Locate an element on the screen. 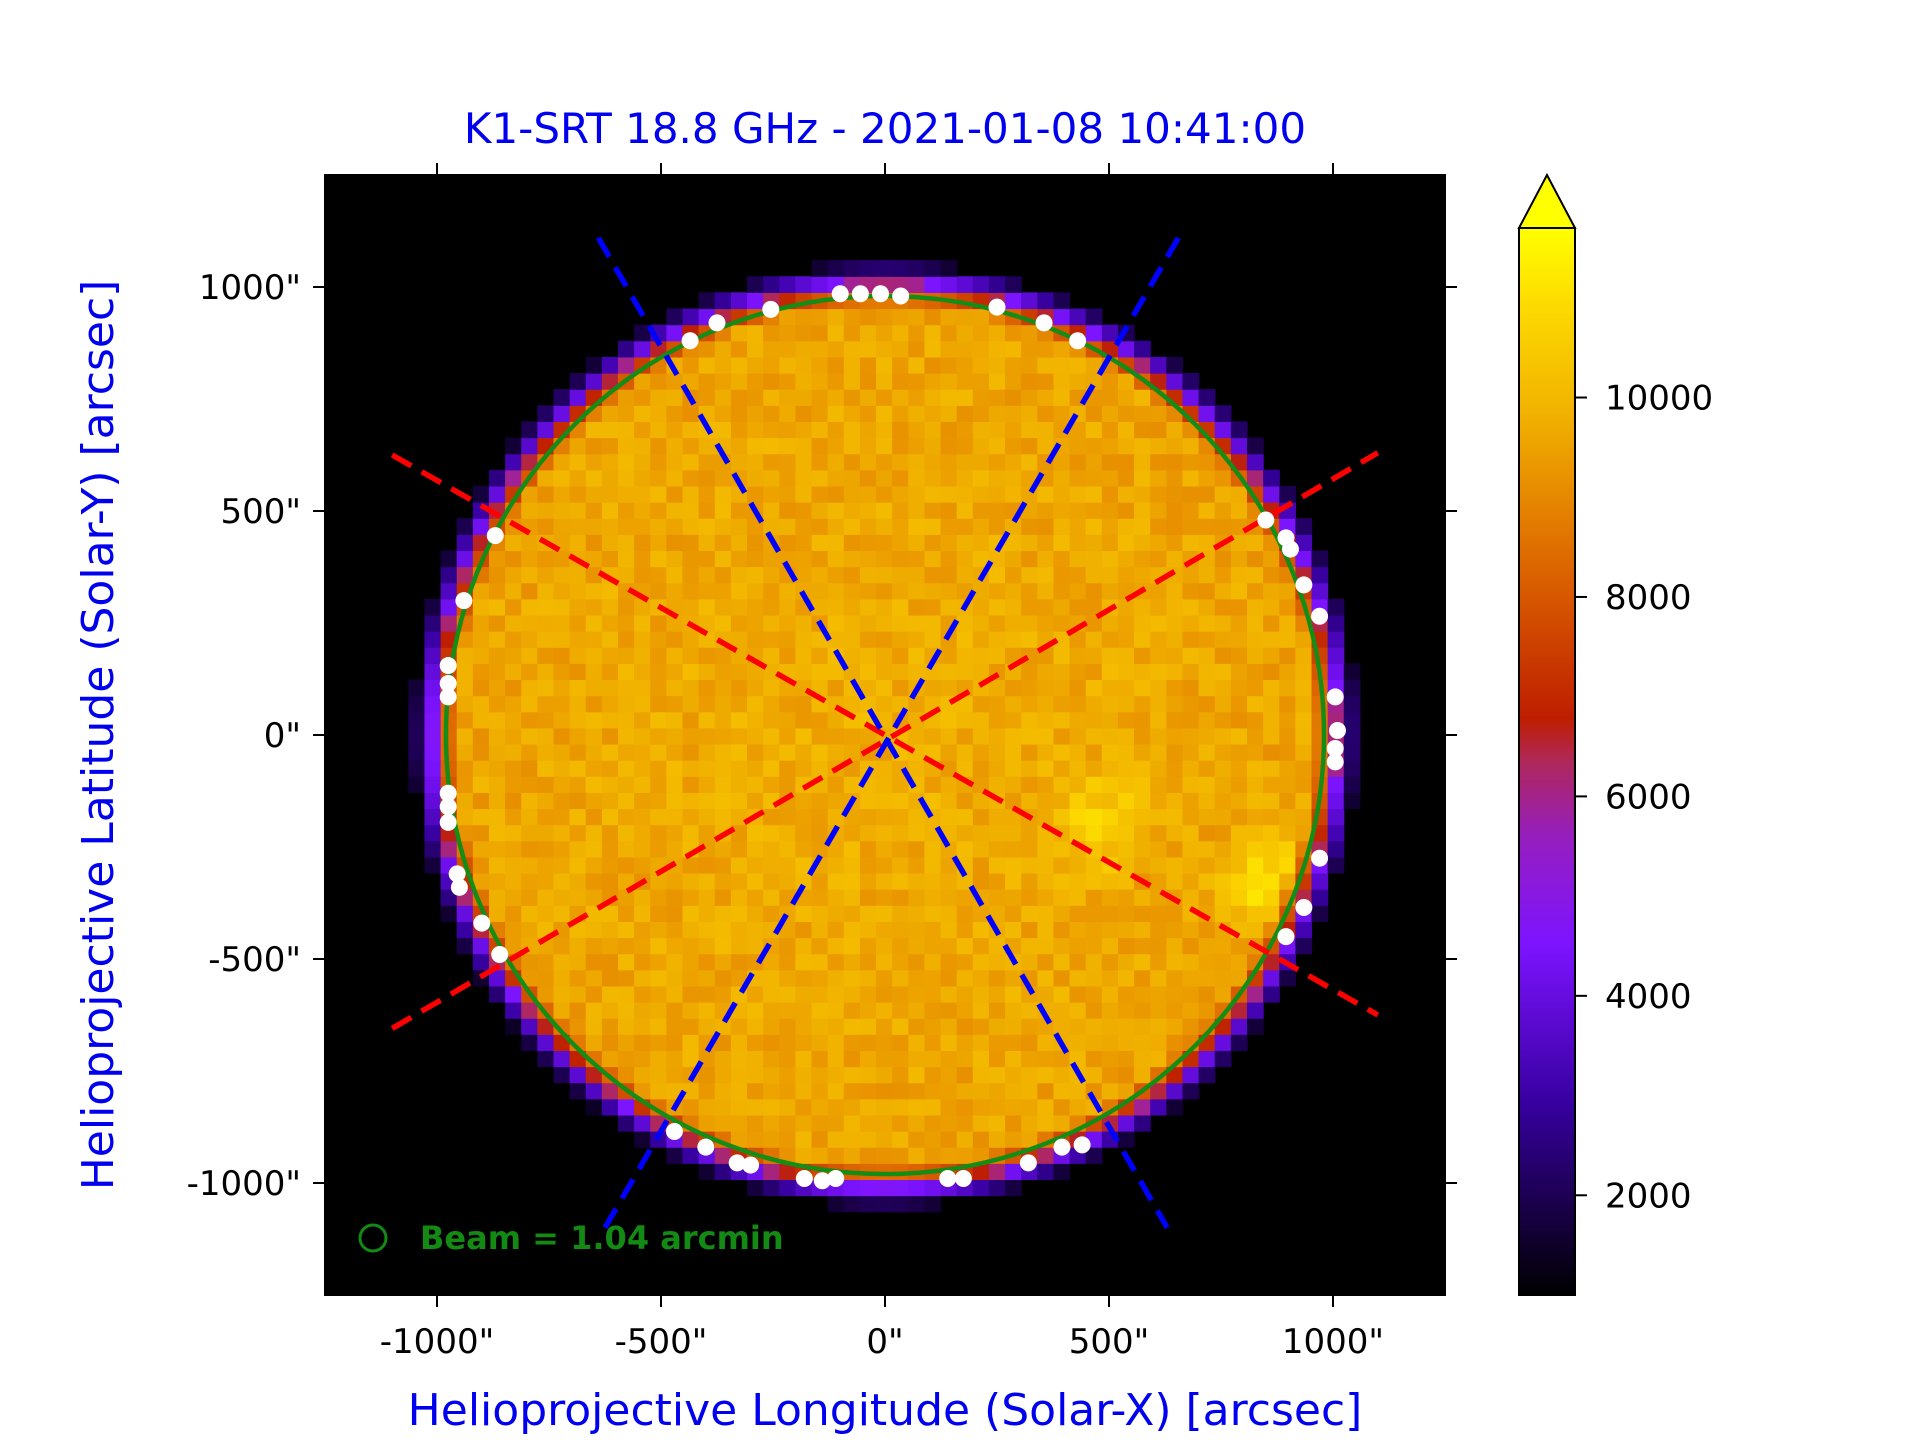 This screenshot has height=1440, width=1920. beam-label: Beam = 1.04 arcmin is located at coordinates (602, 1238).